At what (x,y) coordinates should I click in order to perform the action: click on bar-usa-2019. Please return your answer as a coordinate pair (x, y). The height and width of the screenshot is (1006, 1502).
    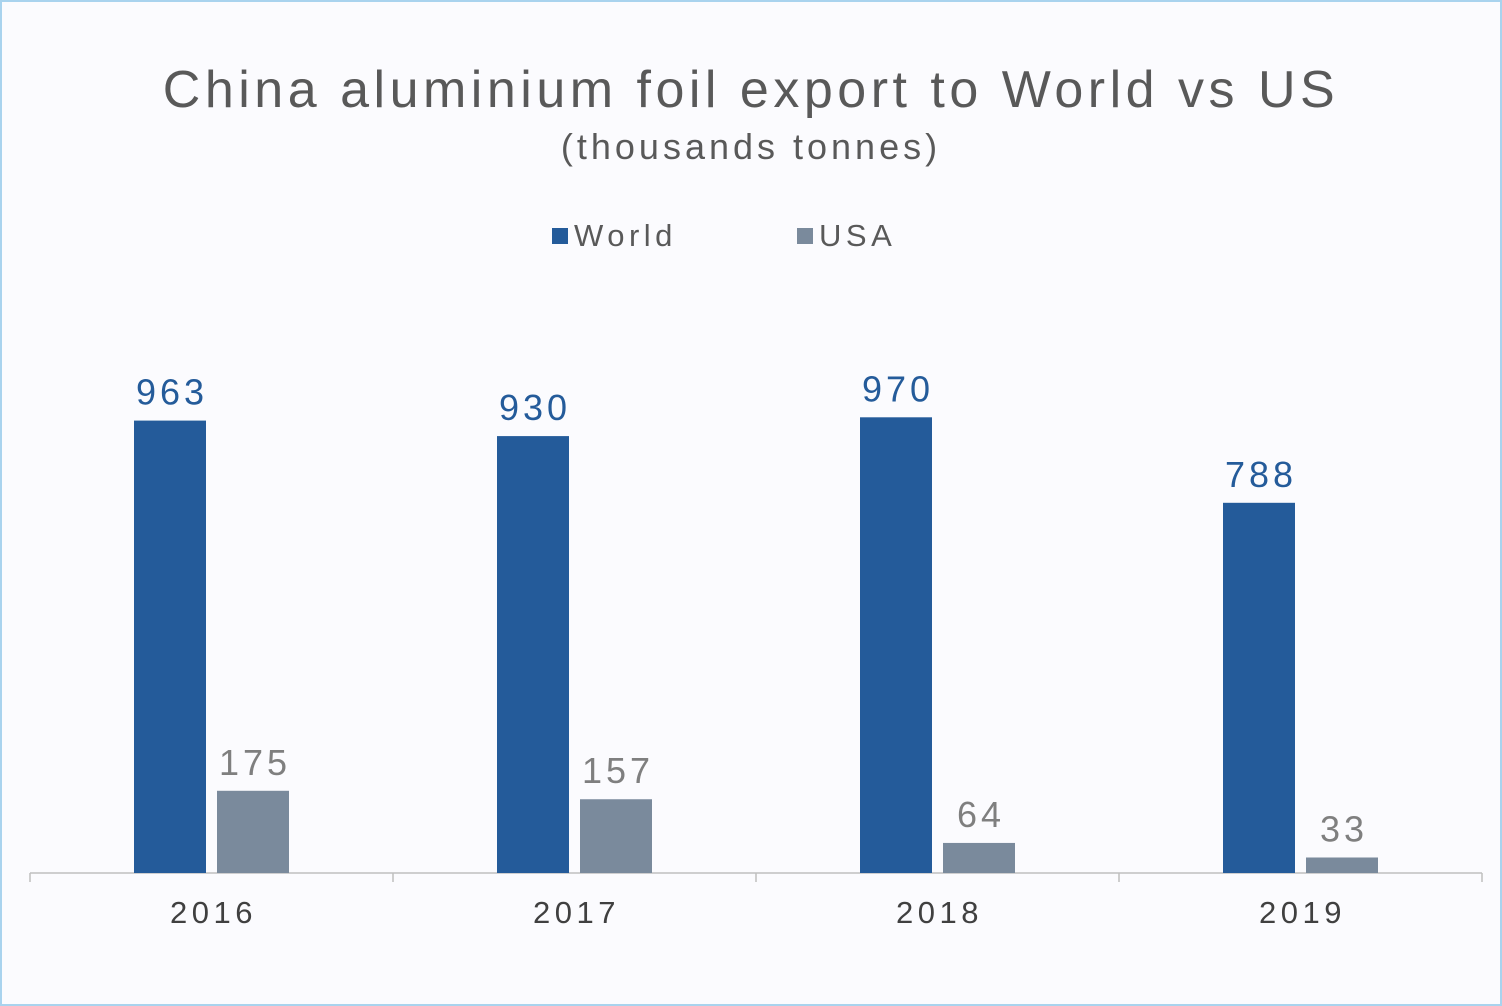
    Looking at the image, I should click on (1342, 865).